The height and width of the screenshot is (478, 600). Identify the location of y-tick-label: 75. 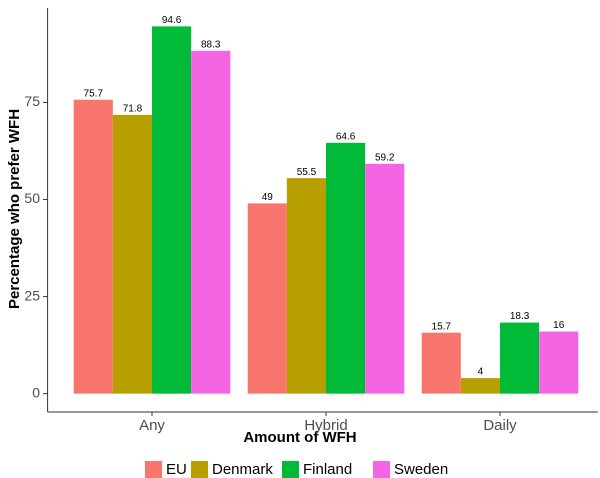
(32, 101).